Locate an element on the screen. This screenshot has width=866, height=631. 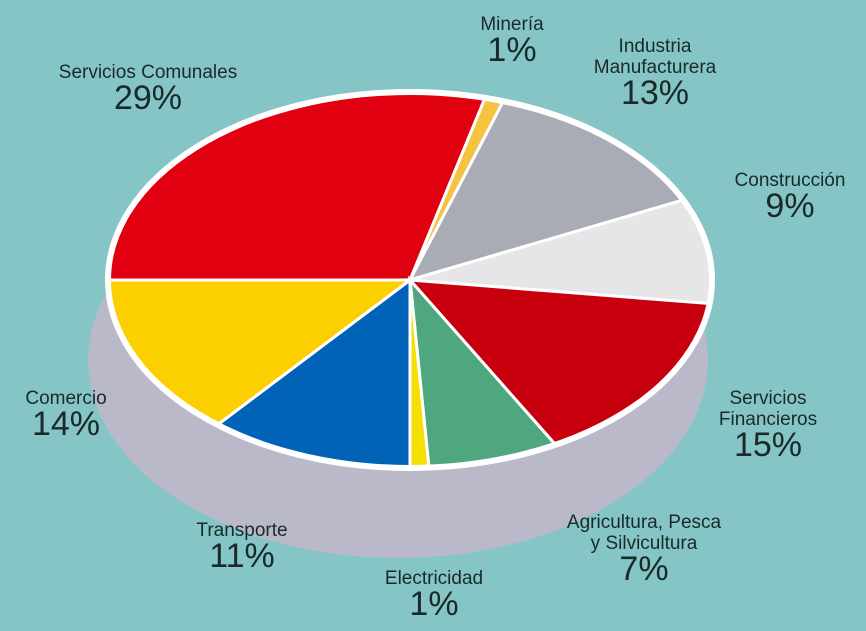
slice-label: Construcción is located at coordinates (790, 180).